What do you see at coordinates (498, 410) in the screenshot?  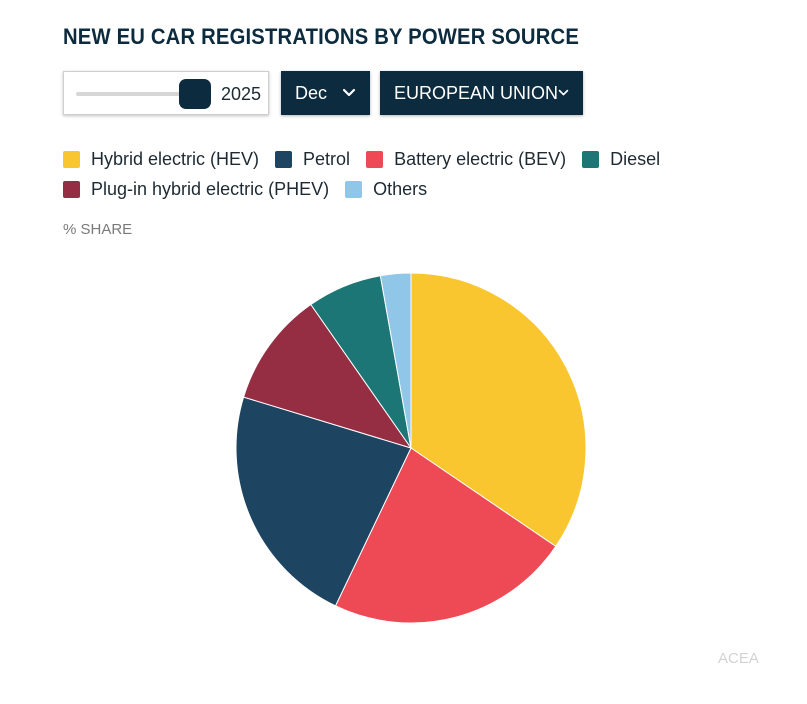 I see `pie-slice-hybrid-electric-hev` at bounding box center [498, 410].